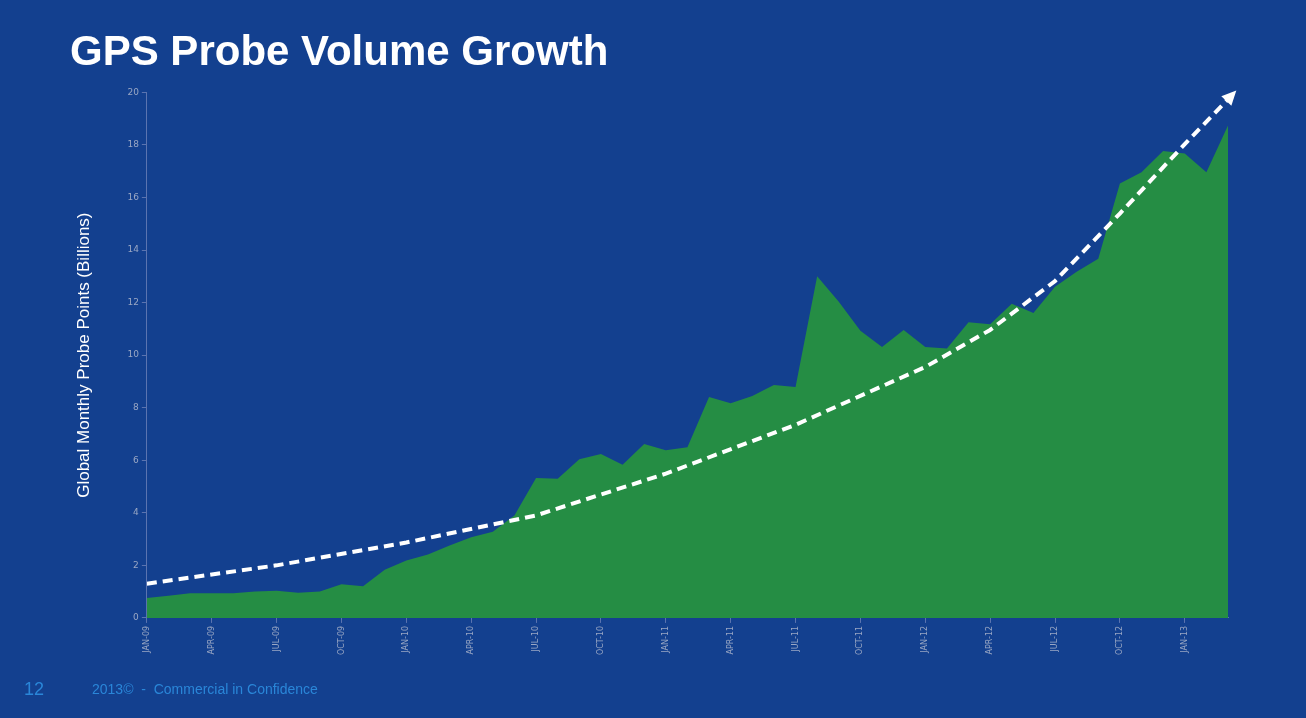 This screenshot has width=1306, height=718. I want to click on y-tick-label: 4, so click(136, 512).